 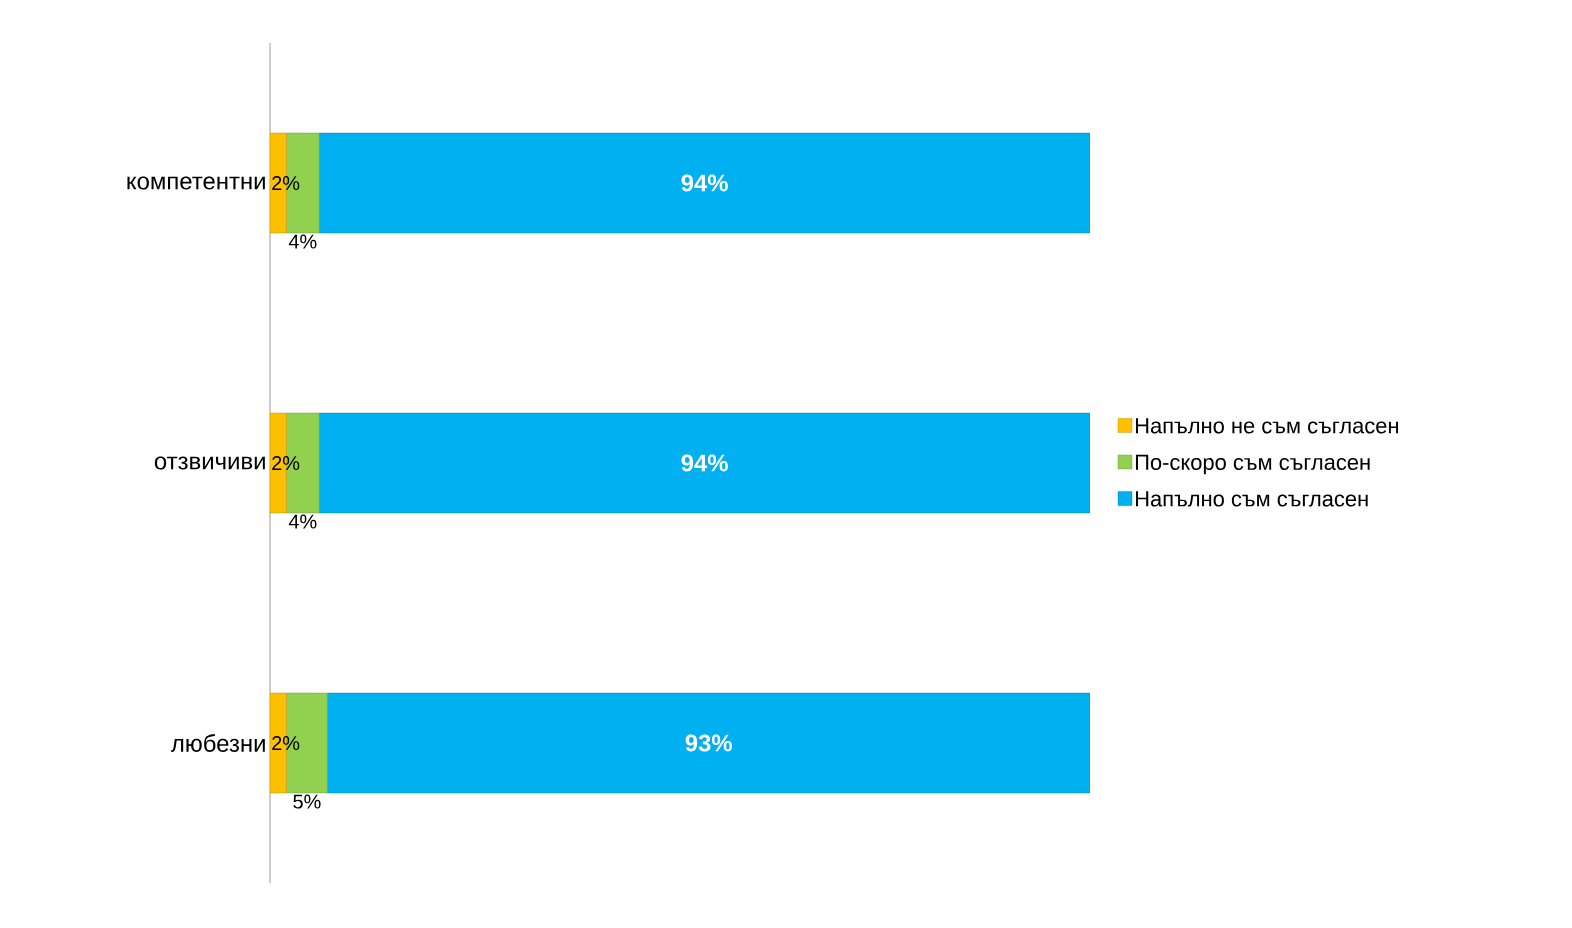 What do you see at coordinates (209, 463) in the screenshot?
I see `y-tick-label: отзвичиви` at bounding box center [209, 463].